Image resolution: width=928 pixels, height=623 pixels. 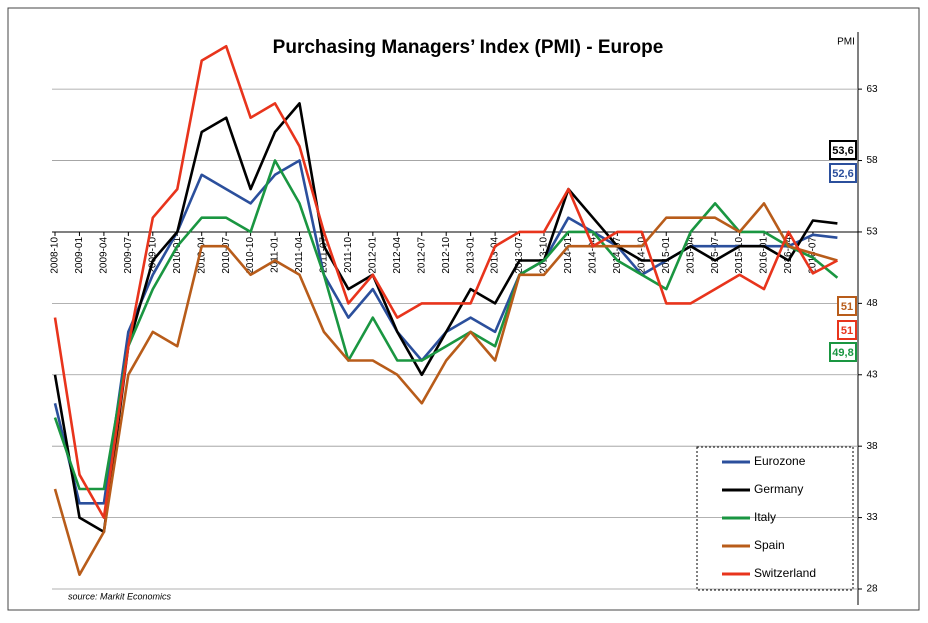 What do you see at coordinates (872, 374) in the screenshot?
I see `y-tick-label: 43` at bounding box center [872, 374].